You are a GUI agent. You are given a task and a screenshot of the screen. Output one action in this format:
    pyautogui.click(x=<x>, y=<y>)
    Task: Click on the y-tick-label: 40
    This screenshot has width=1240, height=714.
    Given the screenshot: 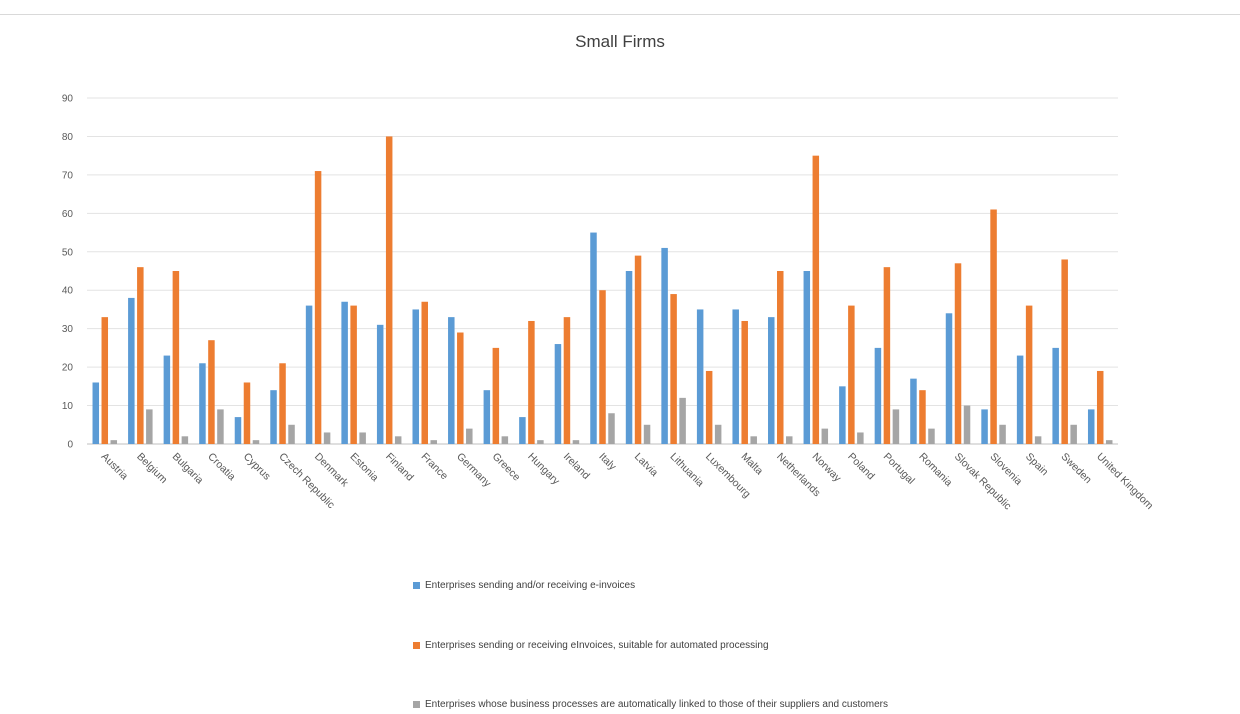 What is the action you would take?
    pyautogui.click(x=68, y=291)
    